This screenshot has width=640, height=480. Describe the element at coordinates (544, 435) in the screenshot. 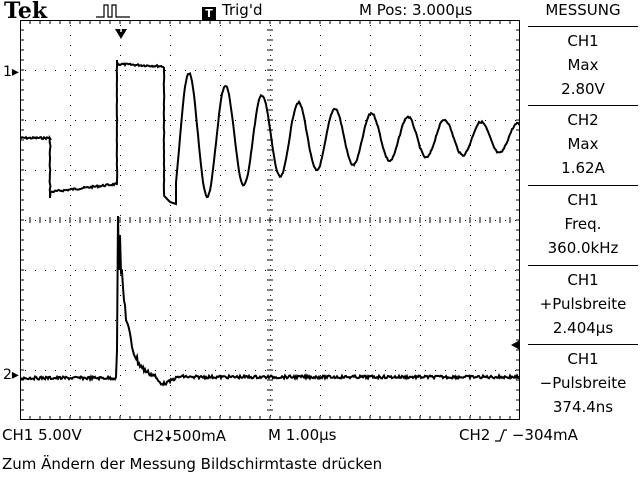

I see `trigger-level: −304mA` at that location.